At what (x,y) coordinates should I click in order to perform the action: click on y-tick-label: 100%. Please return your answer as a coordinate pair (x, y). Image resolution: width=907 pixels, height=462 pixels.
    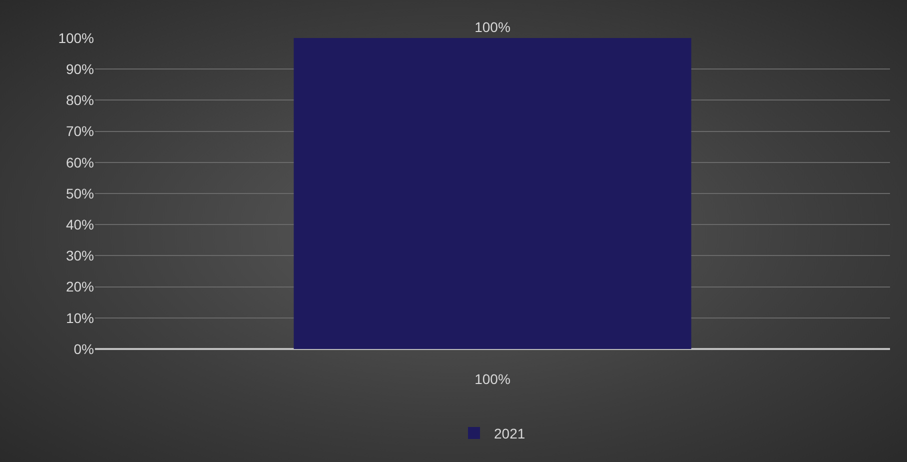
    Looking at the image, I should click on (76, 38).